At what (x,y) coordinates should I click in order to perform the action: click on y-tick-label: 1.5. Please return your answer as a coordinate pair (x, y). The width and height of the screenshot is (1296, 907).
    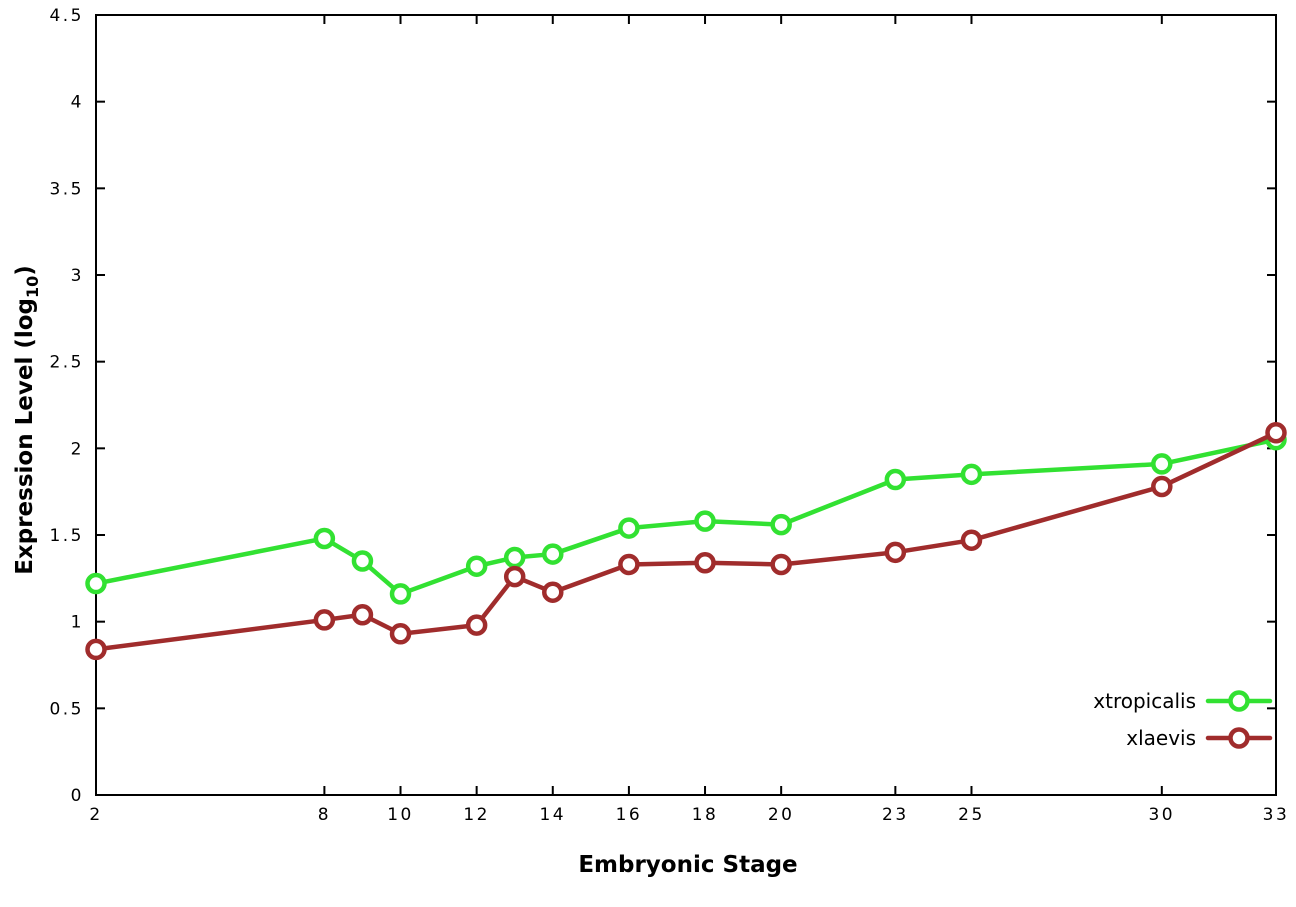
    Looking at the image, I should click on (66, 536).